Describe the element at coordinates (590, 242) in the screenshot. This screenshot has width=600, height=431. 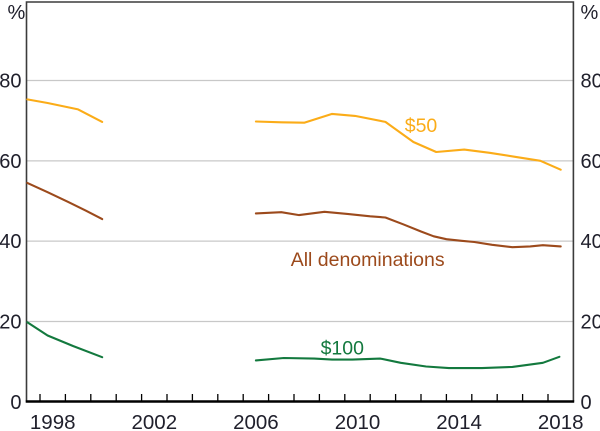
I see `y-tick-label-right-40: 40` at that location.